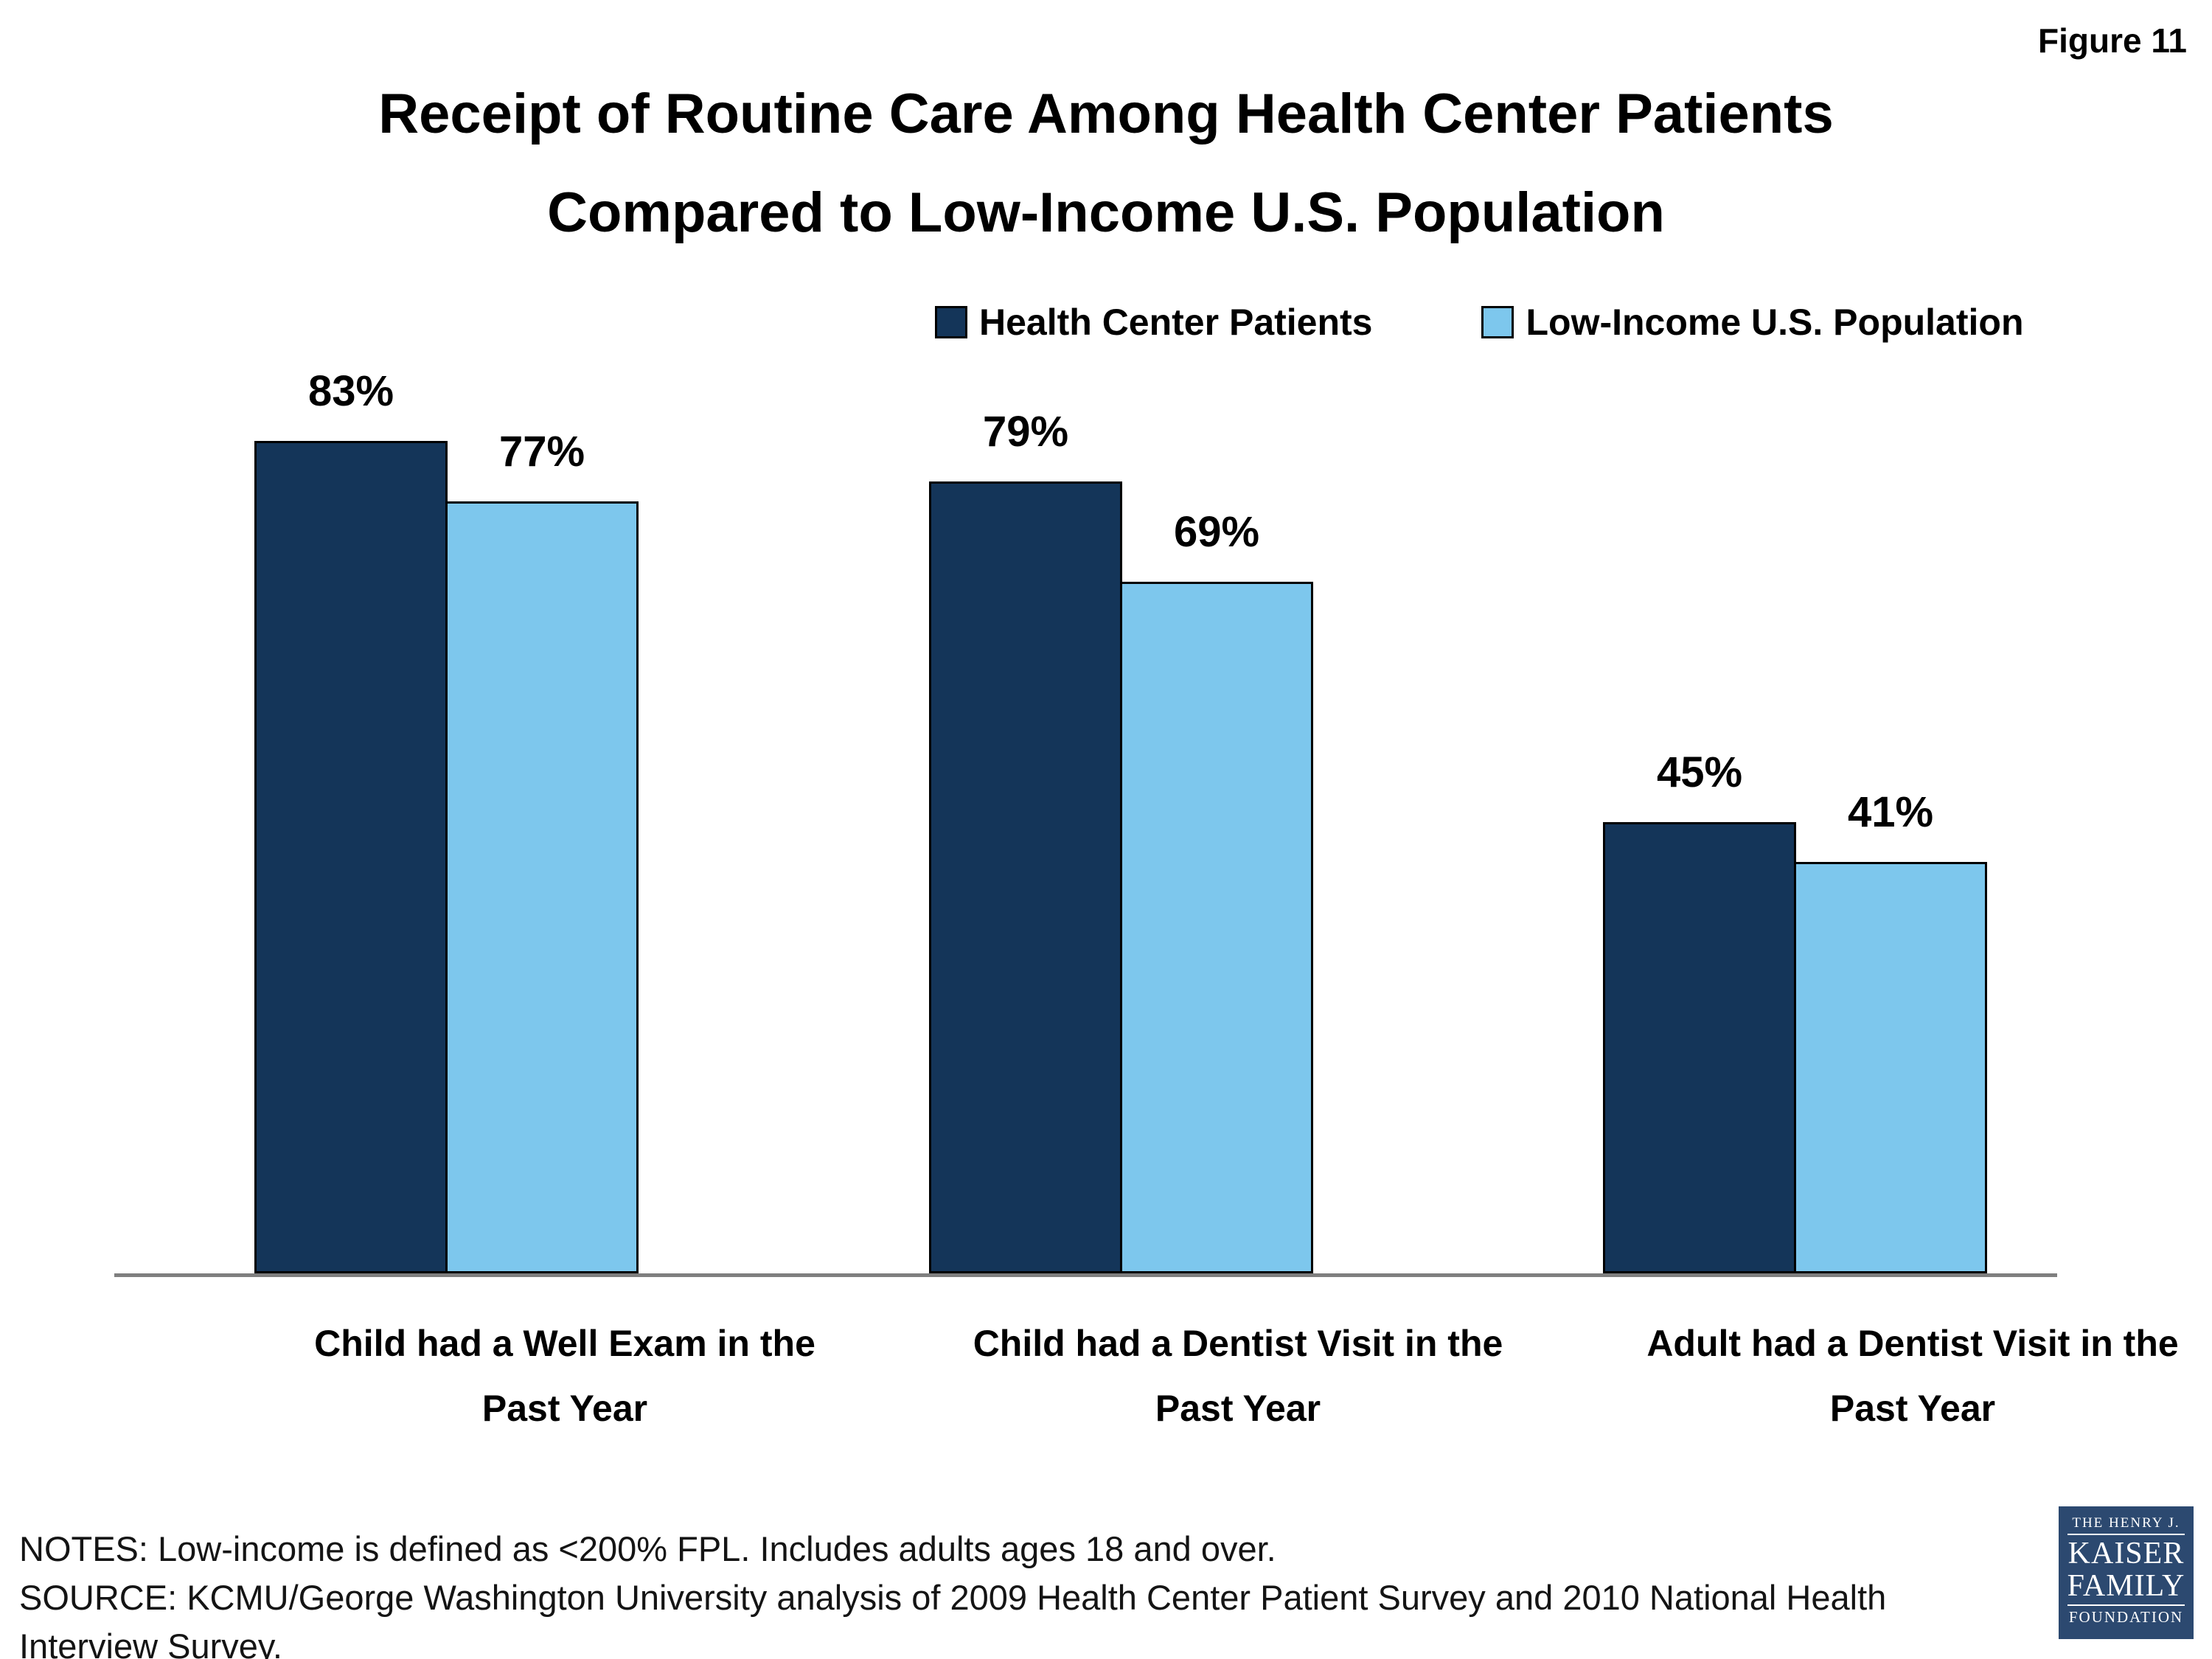 Image resolution: width=2212 pixels, height=1659 pixels. Describe the element at coordinates (1176, 322) in the screenshot. I see `legend-label-health-center: Health Center Patients` at that location.